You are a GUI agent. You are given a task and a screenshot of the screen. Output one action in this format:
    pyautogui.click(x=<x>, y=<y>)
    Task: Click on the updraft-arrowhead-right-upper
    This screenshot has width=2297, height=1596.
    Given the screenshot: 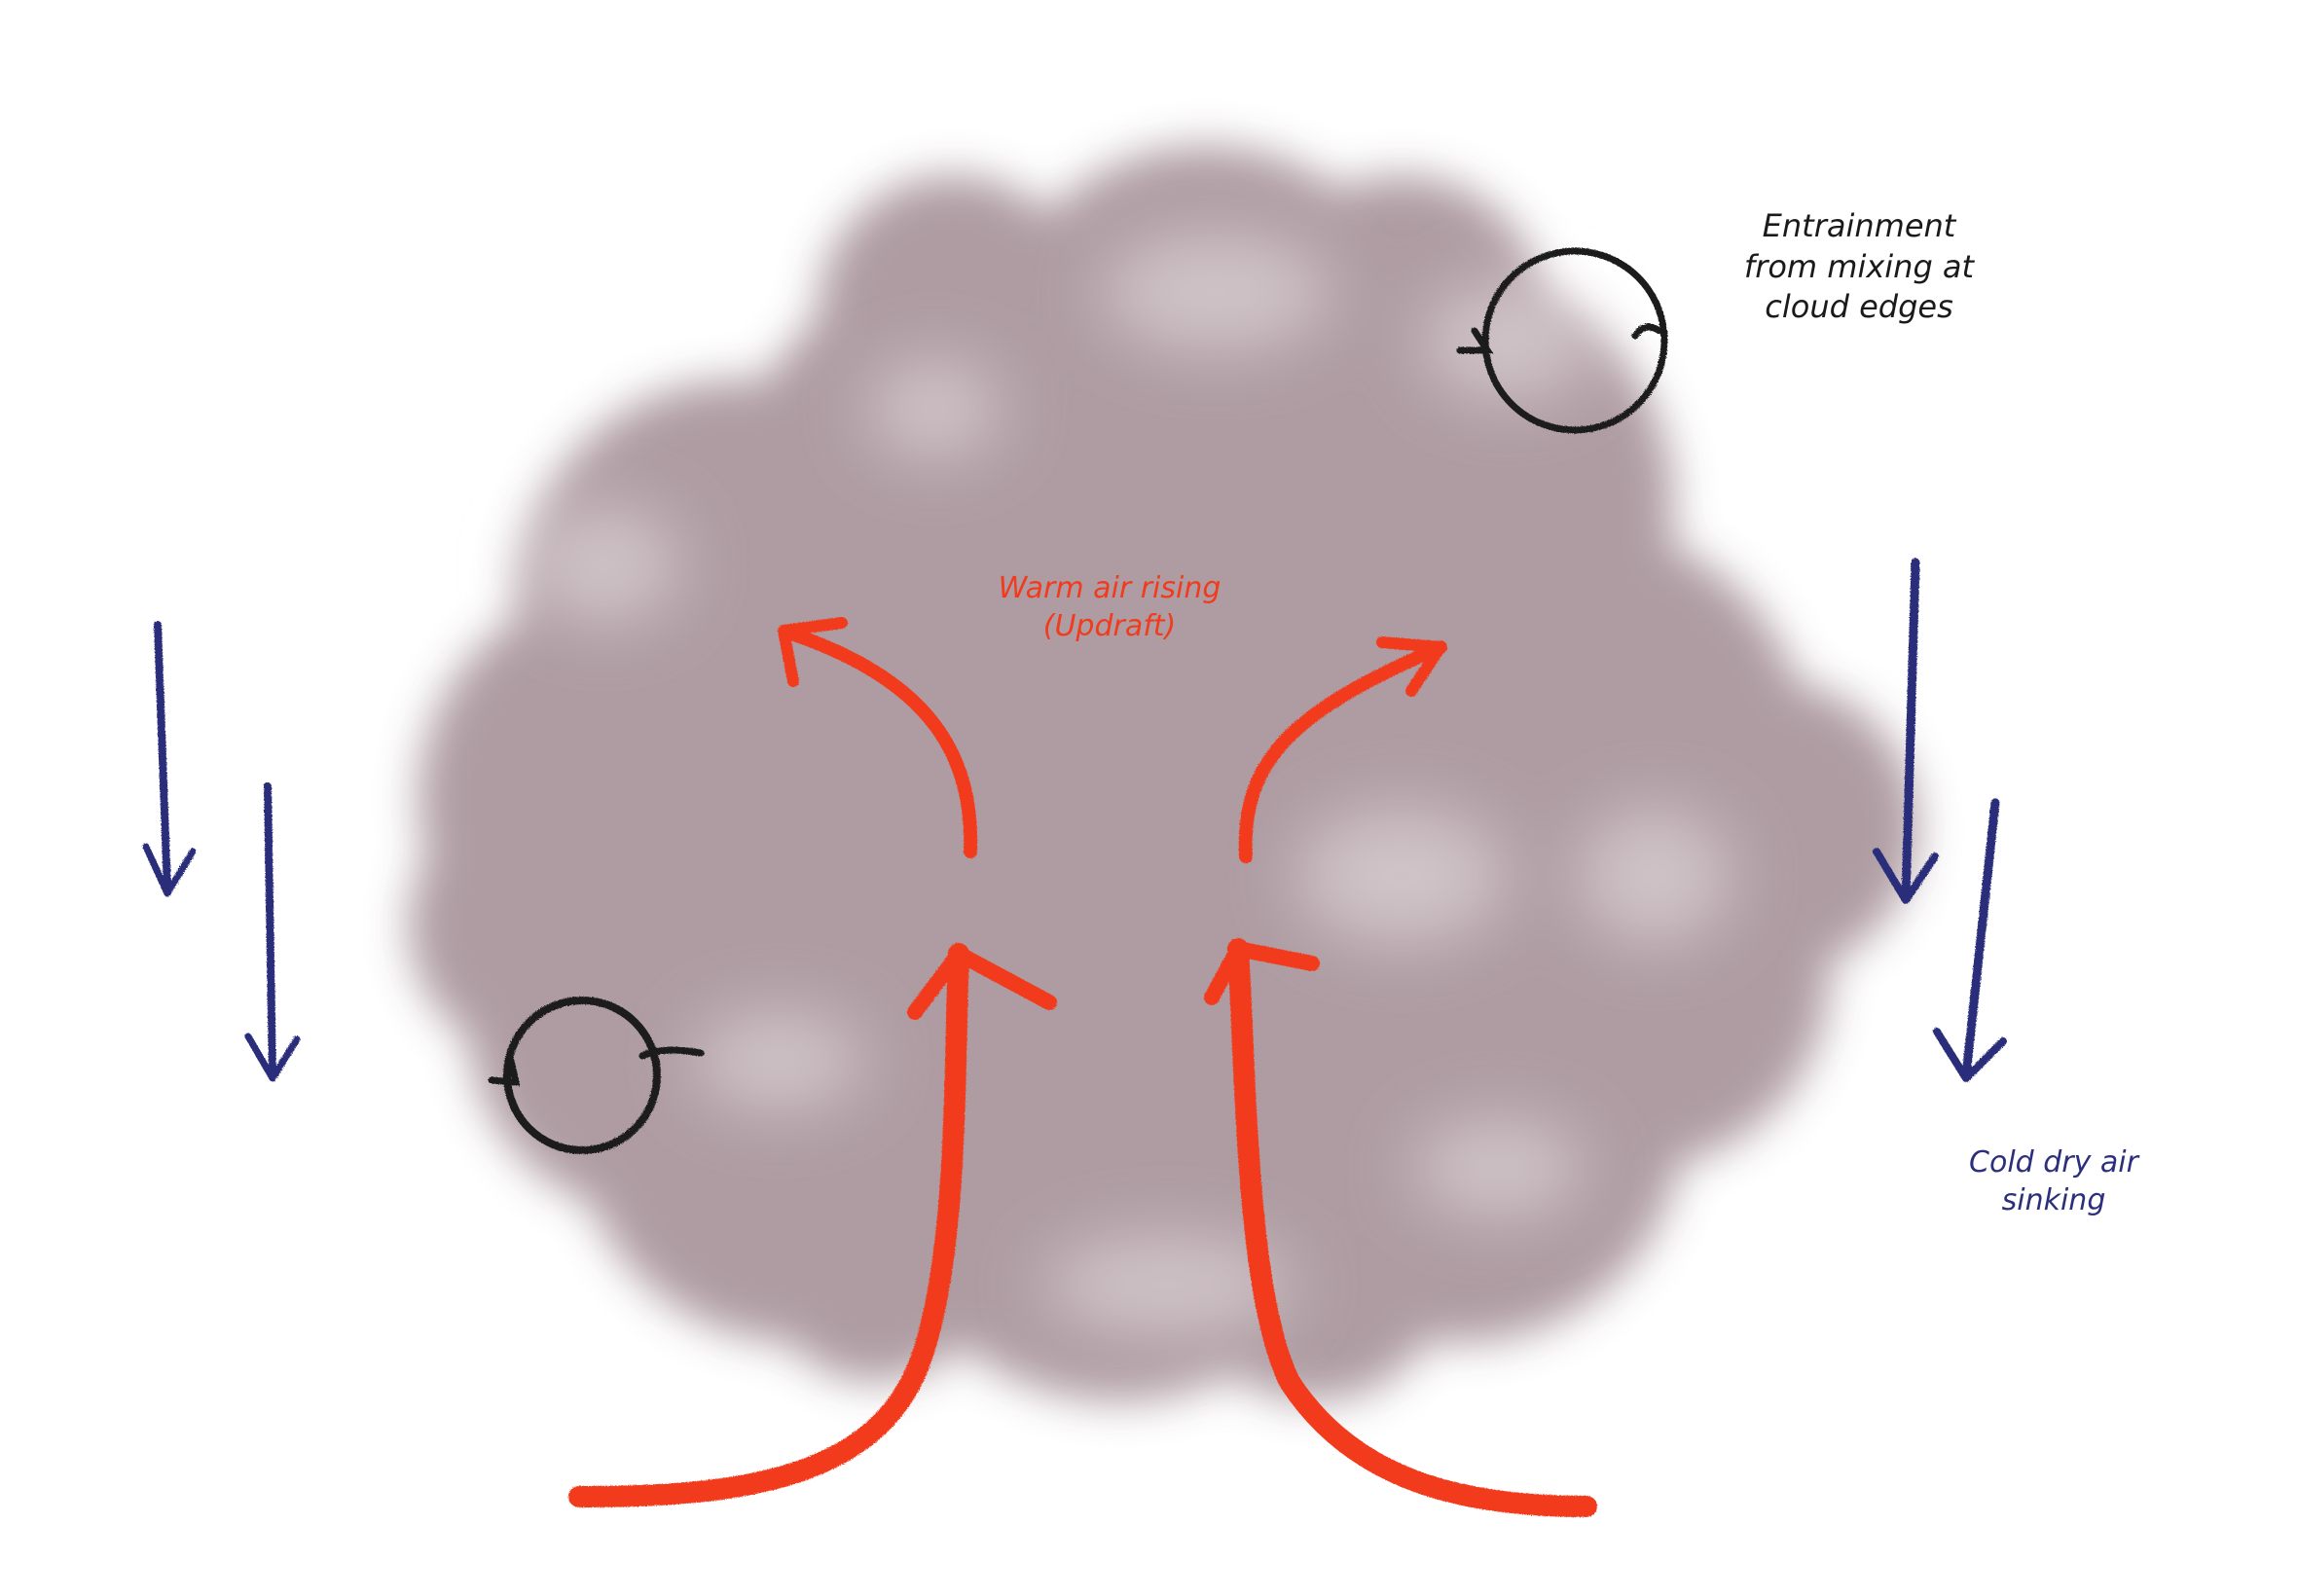 What is the action you would take?
    pyautogui.click(x=1411, y=666)
    